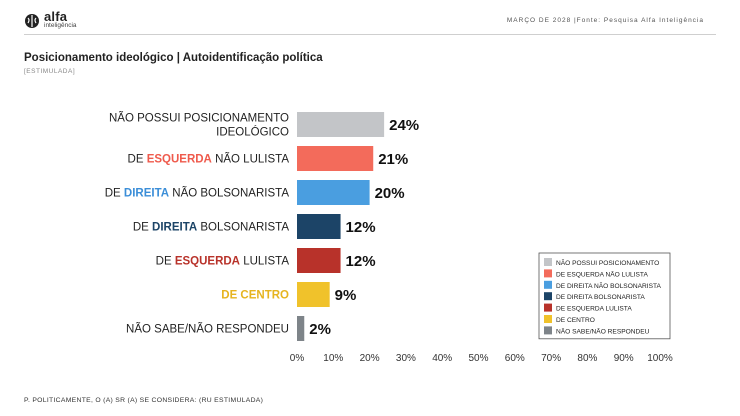 Image resolution: width=740 pixels, height=416 pixels. What do you see at coordinates (551, 358) in the screenshot?
I see `x-tick-label: 70%` at bounding box center [551, 358].